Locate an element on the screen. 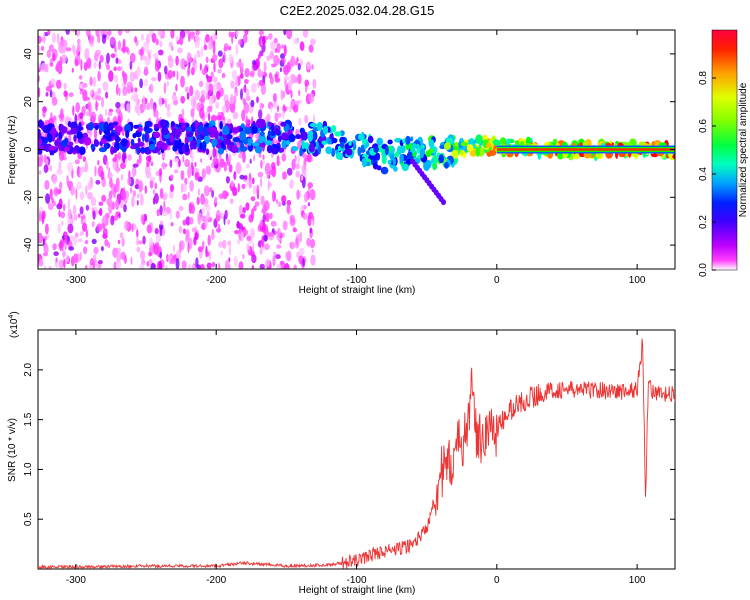  svg-text: (x104) is located at coordinates (14, 324).